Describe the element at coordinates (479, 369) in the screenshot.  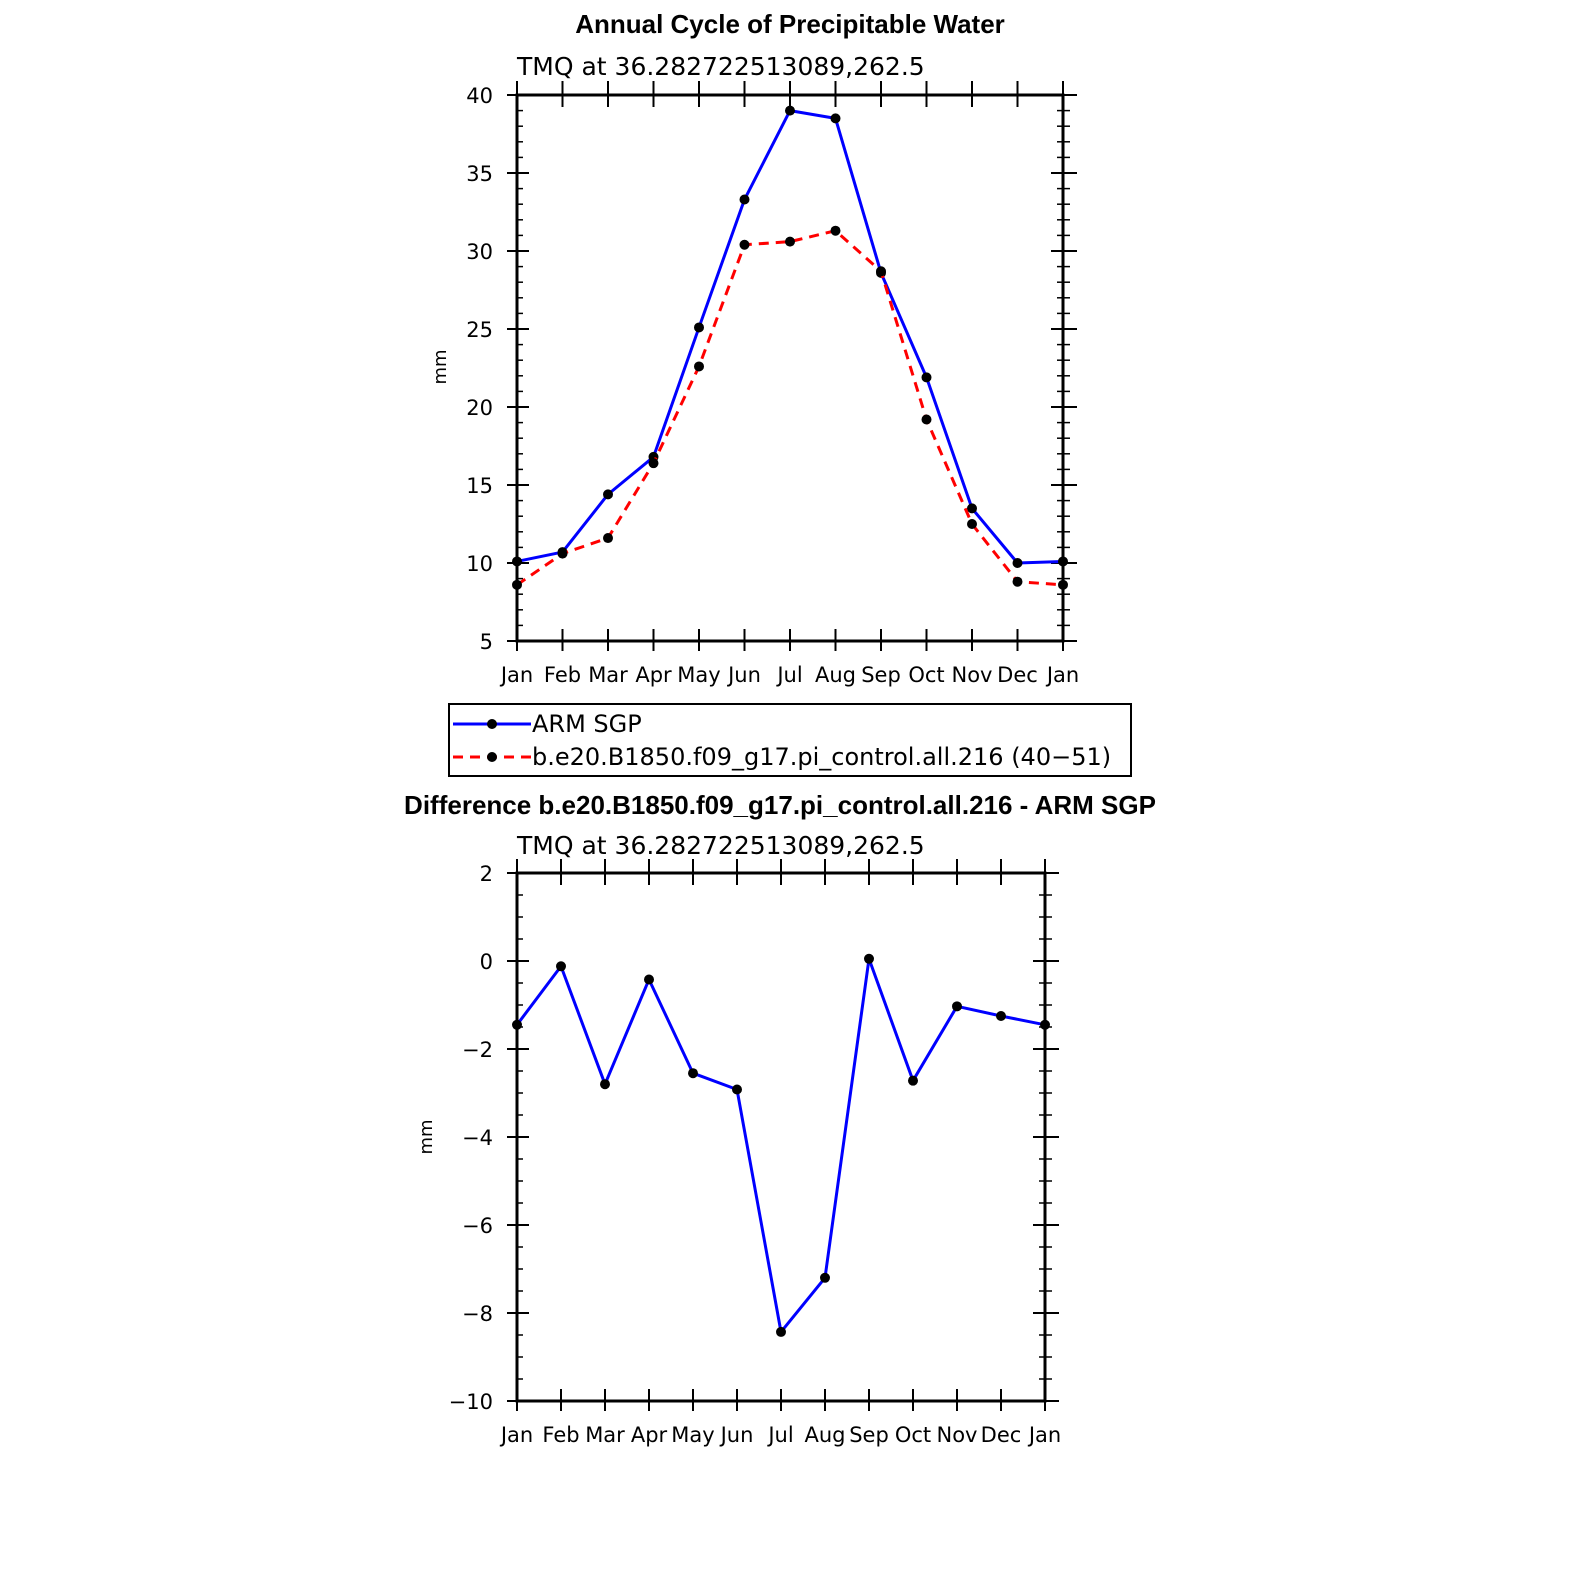
I see `y-tick-labels: 5 10 15 20 25 30 35 40` at that location.